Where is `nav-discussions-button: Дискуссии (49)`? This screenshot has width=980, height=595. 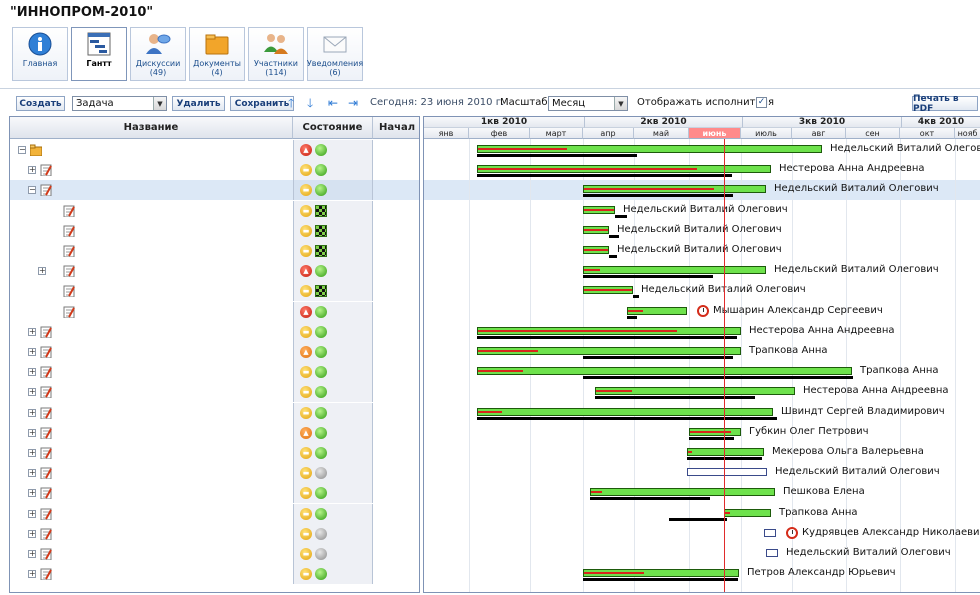 nav-discussions-button: Дискуссии (49) is located at coordinates (158, 54).